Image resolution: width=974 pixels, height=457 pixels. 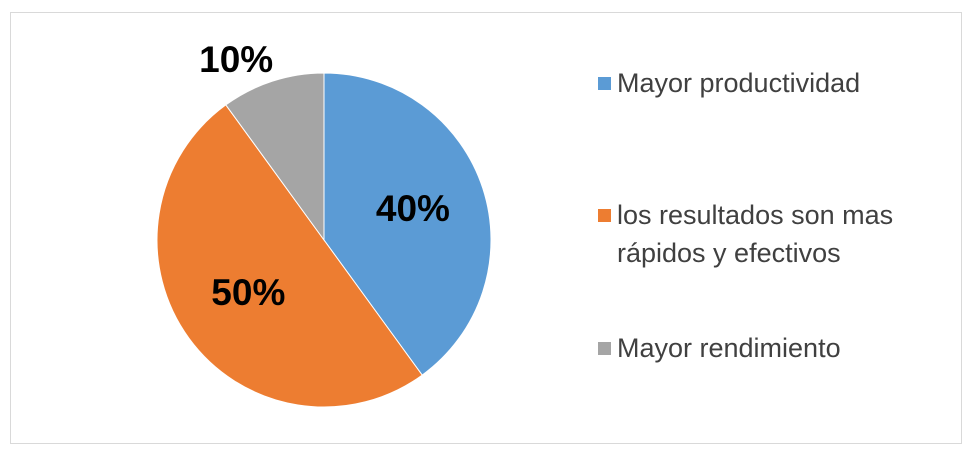 What do you see at coordinates (729, 348) in the screenshot?
I see `legend-label: Mayor rendimiento` at bounding box center [729, 348].